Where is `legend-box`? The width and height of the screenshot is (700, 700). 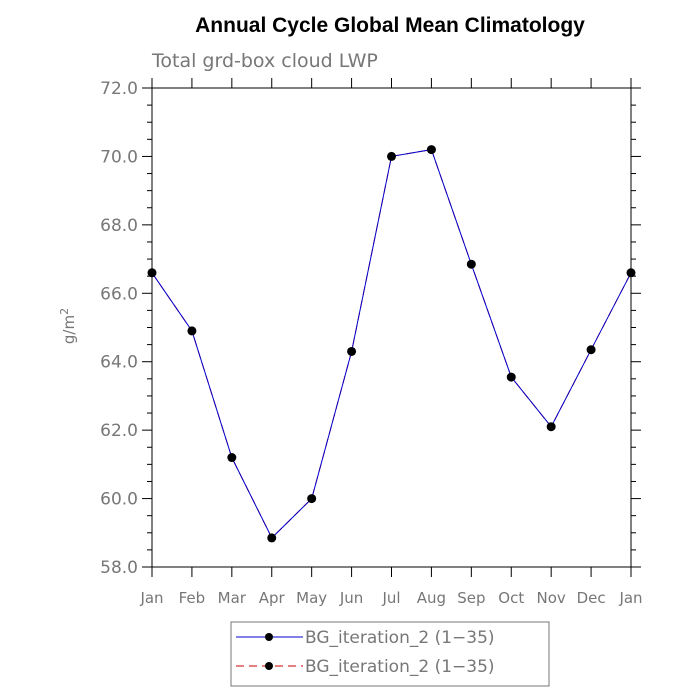
legend-box is located at coordinates (390, 654).